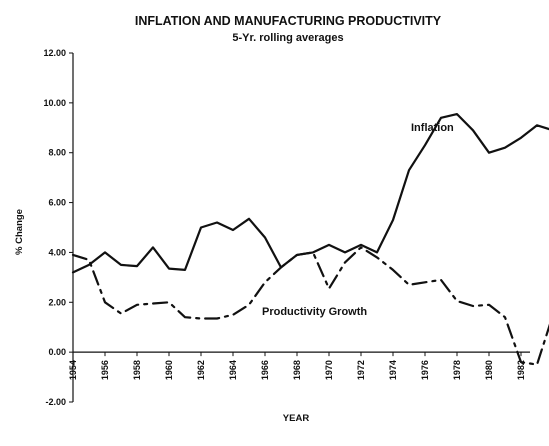 This screenshot has width=549, height=446. Describe the element at coordinates (296, 418) in the screenshot. I see `x-axis-label: YEAR` at that location.